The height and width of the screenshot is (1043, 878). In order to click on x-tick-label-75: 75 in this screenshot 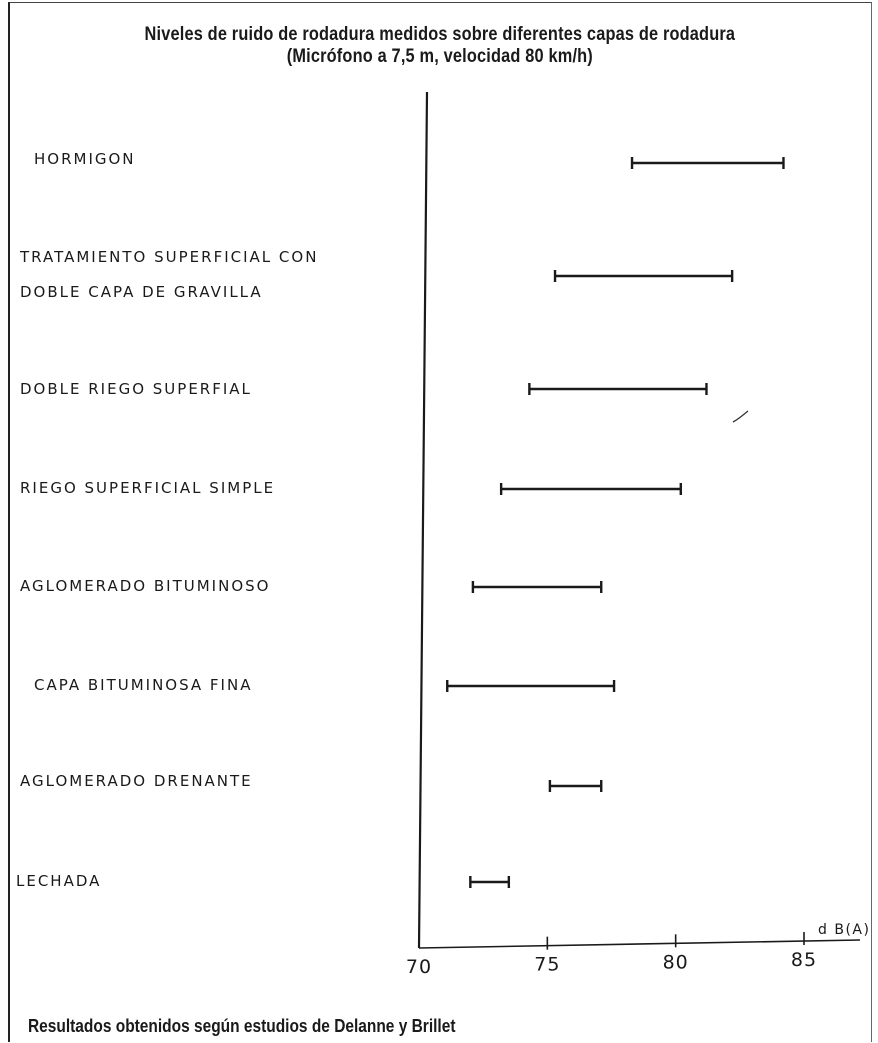, I will do `click(547, 965)`.